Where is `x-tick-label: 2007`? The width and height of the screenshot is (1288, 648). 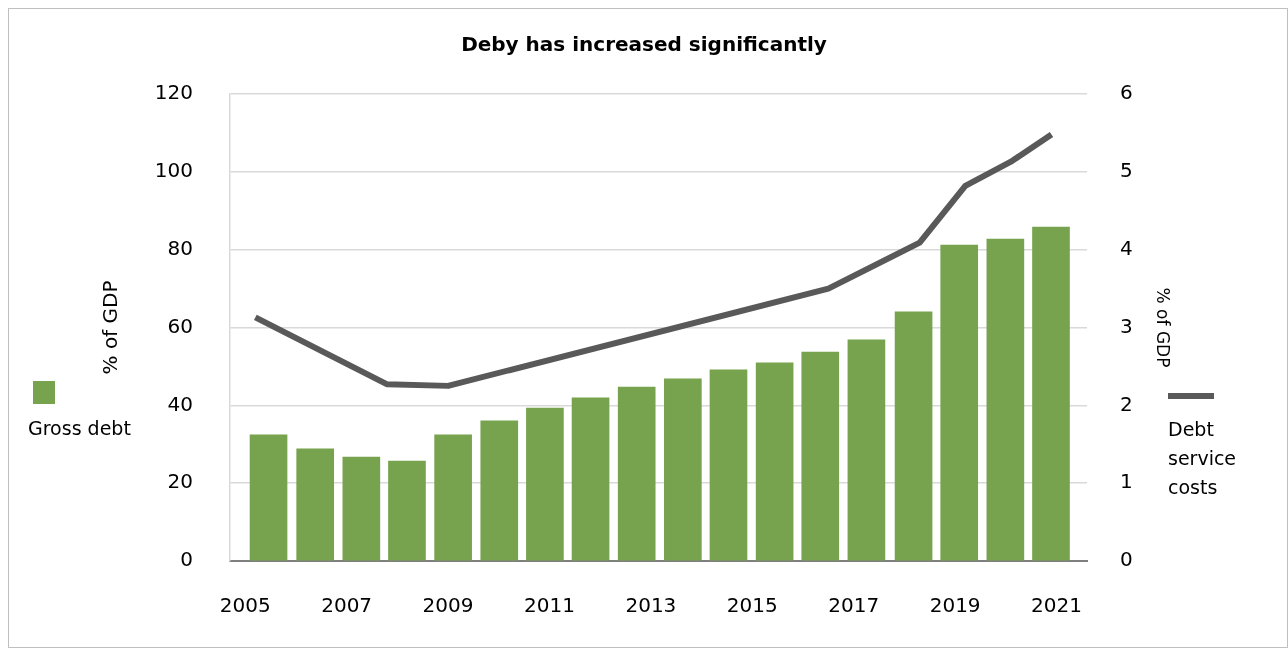 x-tick-label: 2007 is located at coordinates (347, 605).